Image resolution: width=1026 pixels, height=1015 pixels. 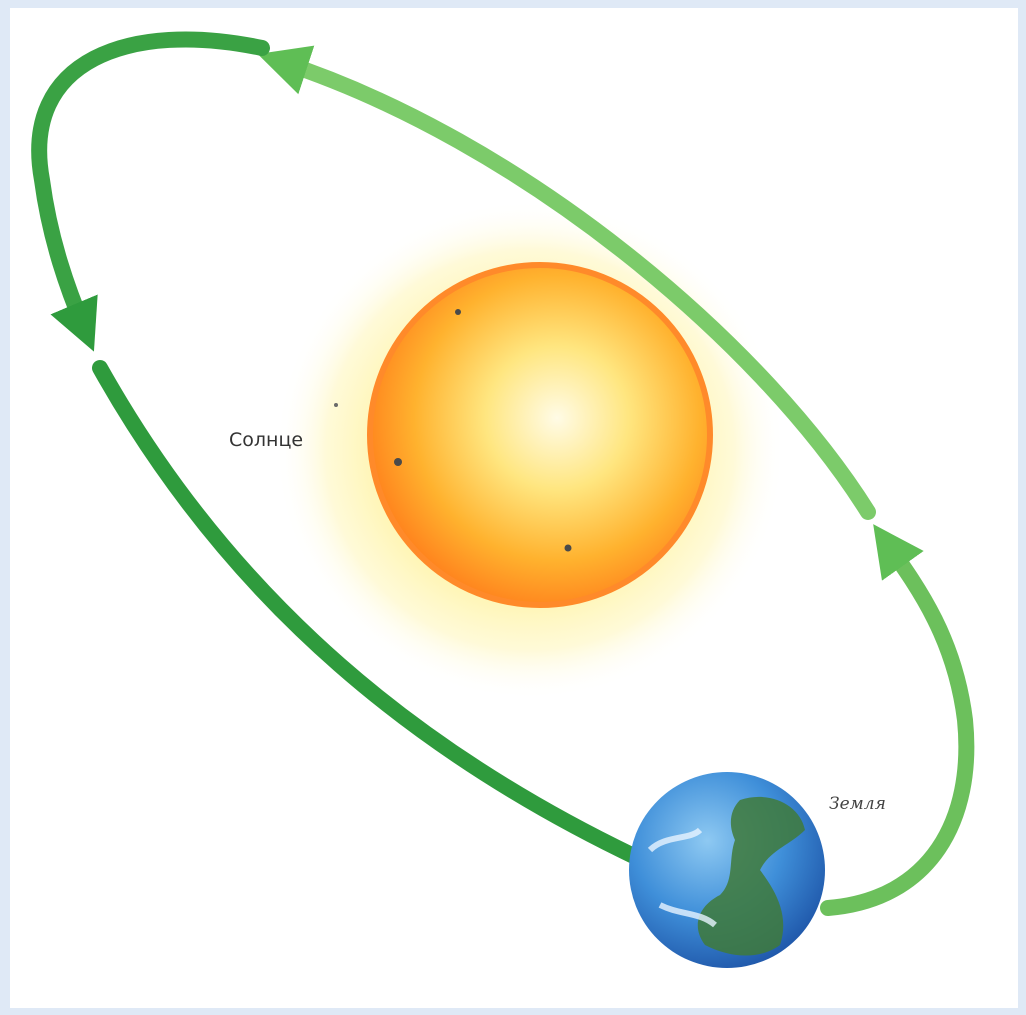 I want to click on orbit-arrow-left-top, so click(x=150, y=191).